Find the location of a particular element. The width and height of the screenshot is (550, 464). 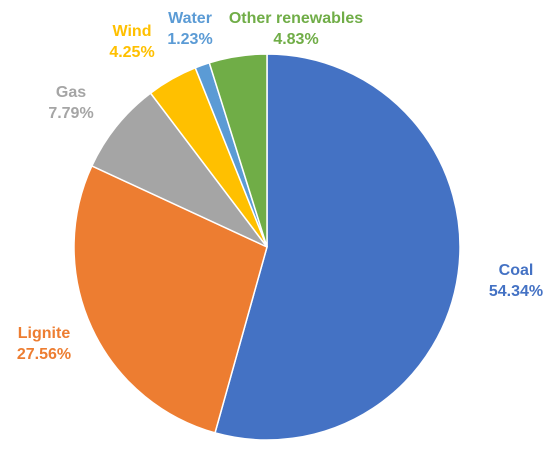

slice-value-coal: 54.34% is located at coordinates (516, 291).